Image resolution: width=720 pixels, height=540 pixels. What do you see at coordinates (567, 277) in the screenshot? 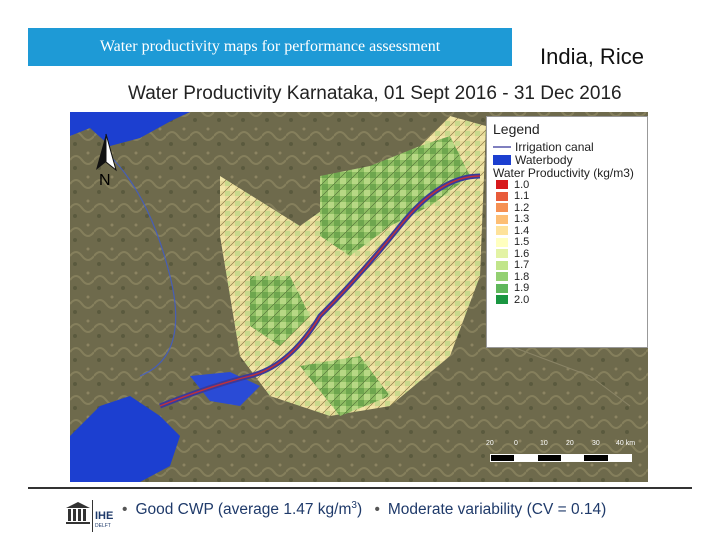
I see `legend-class: 1.8` at bounding box center [567, 277].